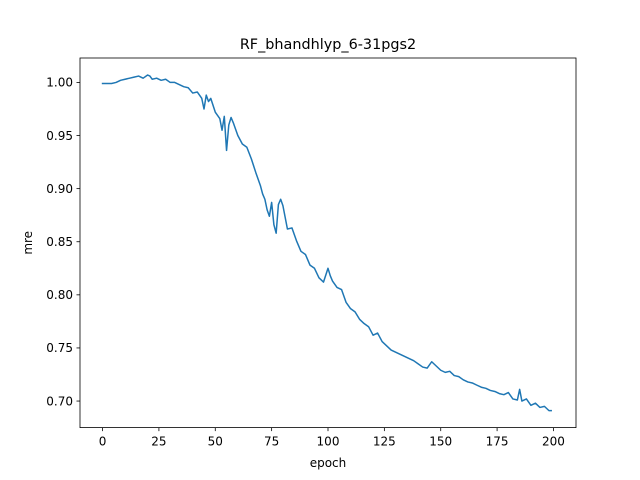  I want to click on y-tick-label: 0.95, so click(59, 136).